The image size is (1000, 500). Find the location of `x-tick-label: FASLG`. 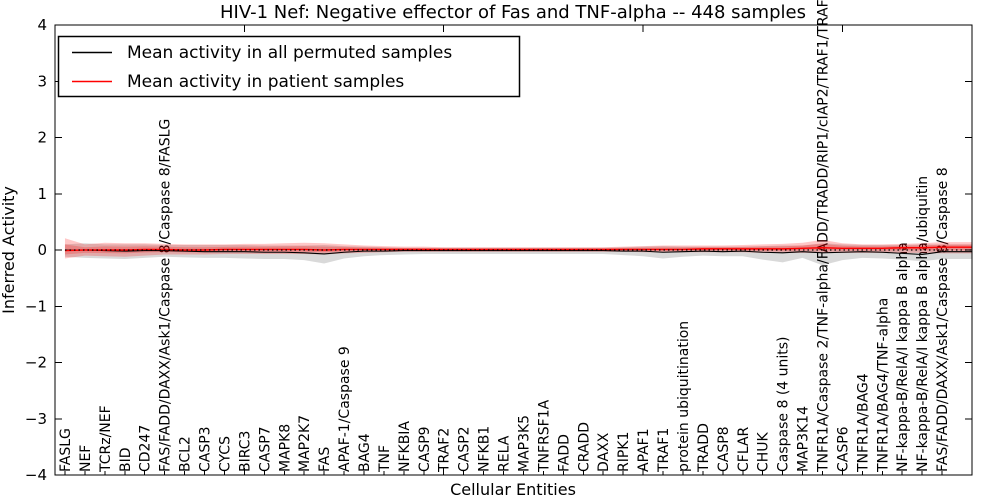

x-tick-label: FASLG is located at coordinates (66, 450).